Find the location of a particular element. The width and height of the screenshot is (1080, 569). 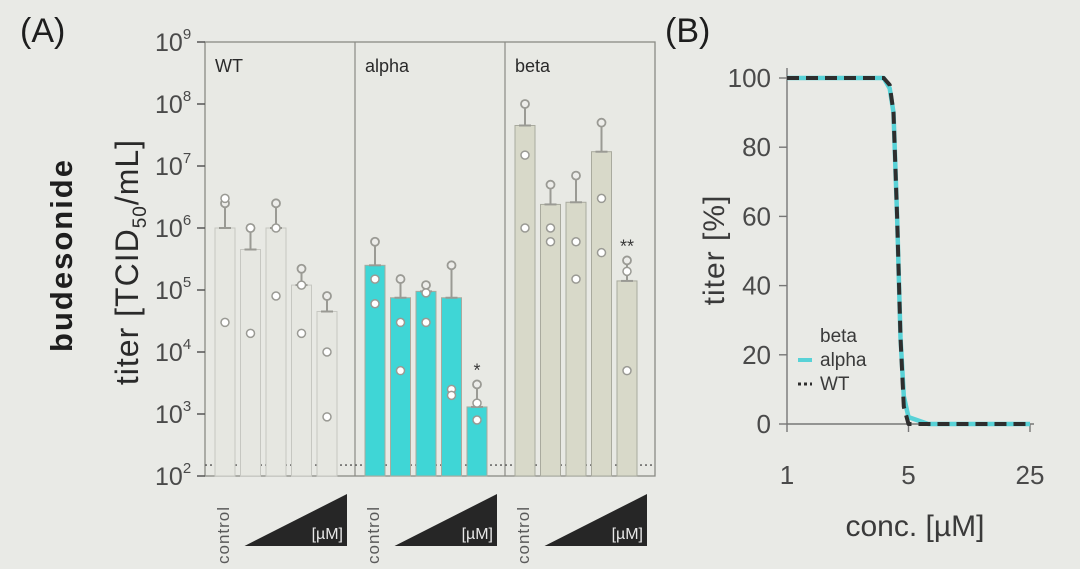

panel-b-x-tick-label: 1 is located at coordinates (787, 475).